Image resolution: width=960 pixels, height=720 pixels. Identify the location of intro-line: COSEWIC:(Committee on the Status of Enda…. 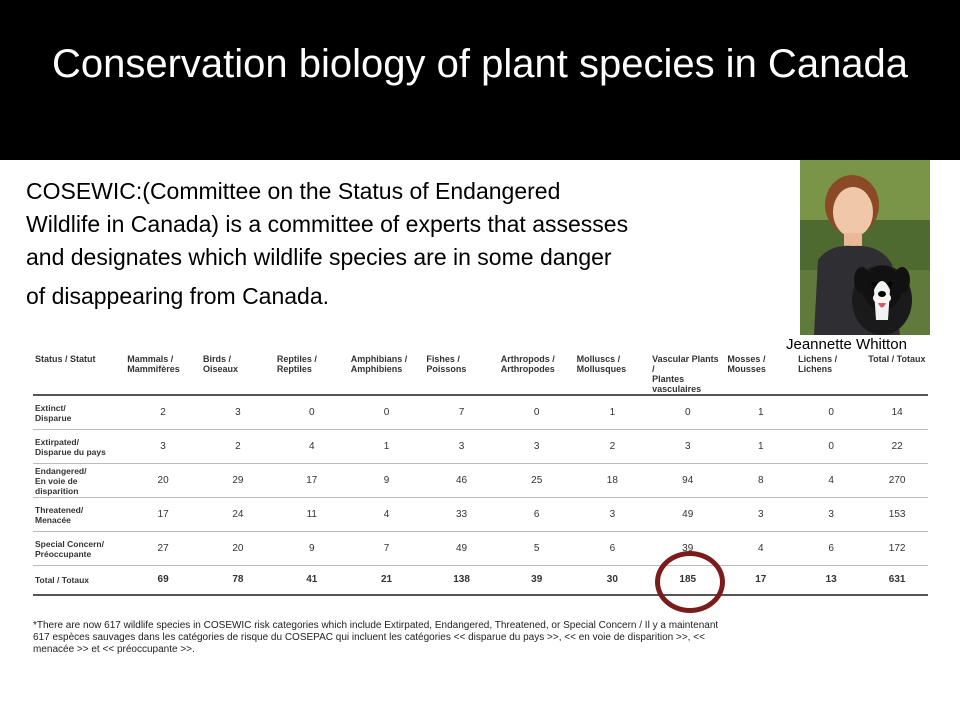
(293, 191).